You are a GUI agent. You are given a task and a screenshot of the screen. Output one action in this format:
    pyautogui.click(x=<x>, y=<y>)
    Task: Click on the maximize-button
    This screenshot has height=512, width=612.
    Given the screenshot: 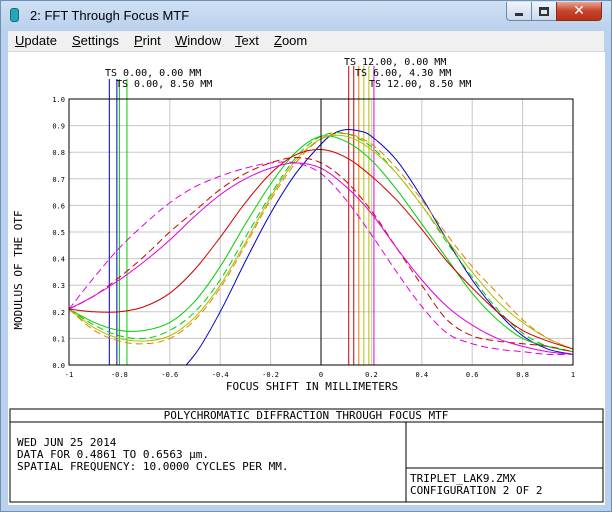 What is the action you would take?
    pyautogui.click(x=544, y=11)
    